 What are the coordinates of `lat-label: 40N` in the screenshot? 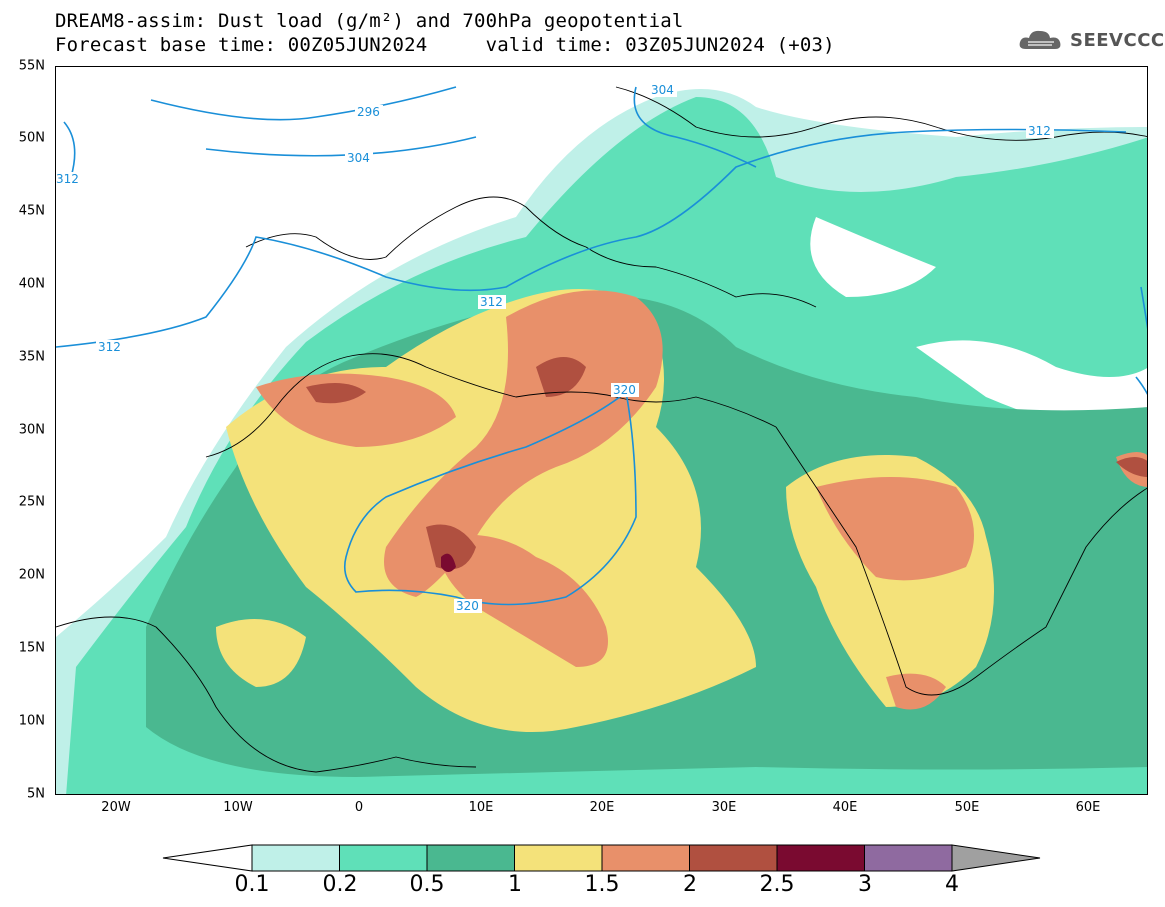 It's located at (31, 284).